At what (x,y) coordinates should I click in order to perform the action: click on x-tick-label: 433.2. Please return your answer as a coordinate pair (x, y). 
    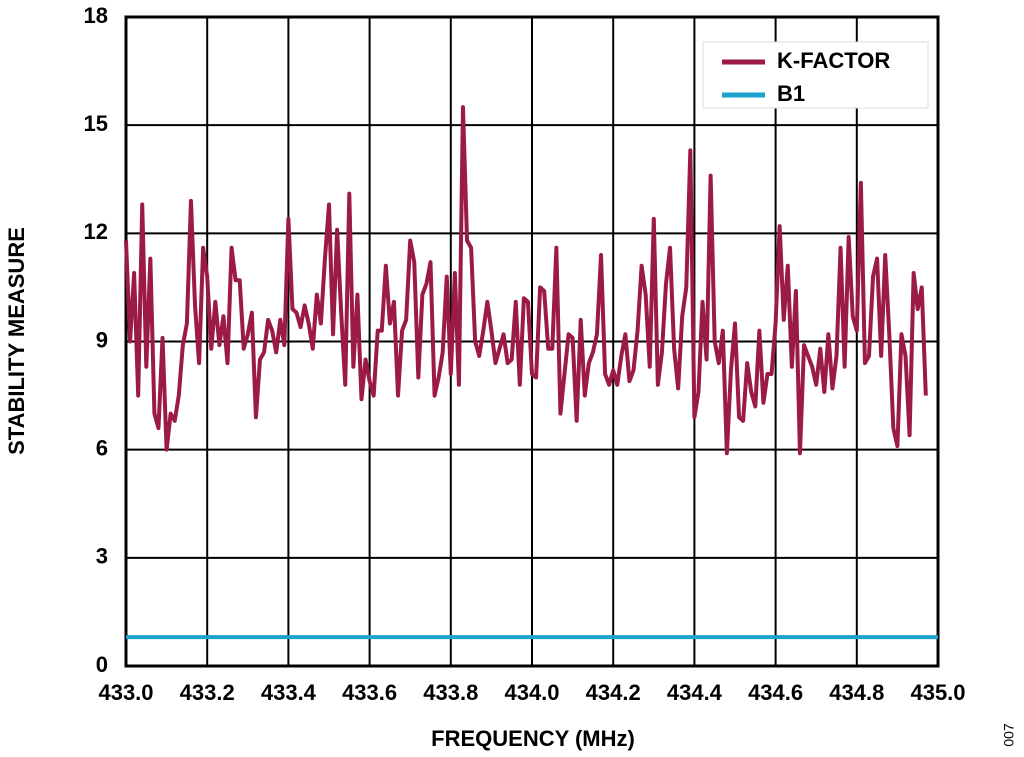
    Looking at the image, I should click on (207, 692).